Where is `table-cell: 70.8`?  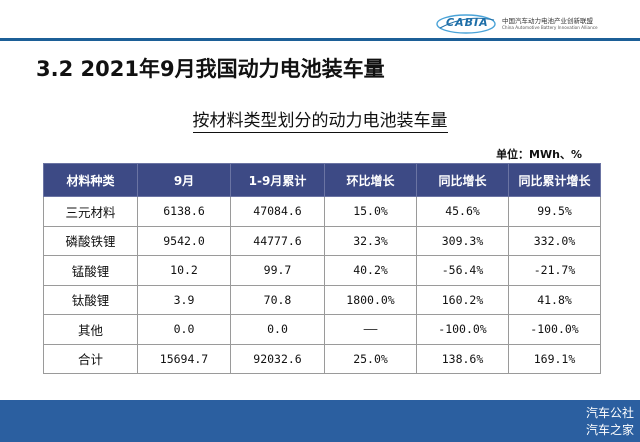 table-cell: 70.8 is located at coordinates (277, 299).